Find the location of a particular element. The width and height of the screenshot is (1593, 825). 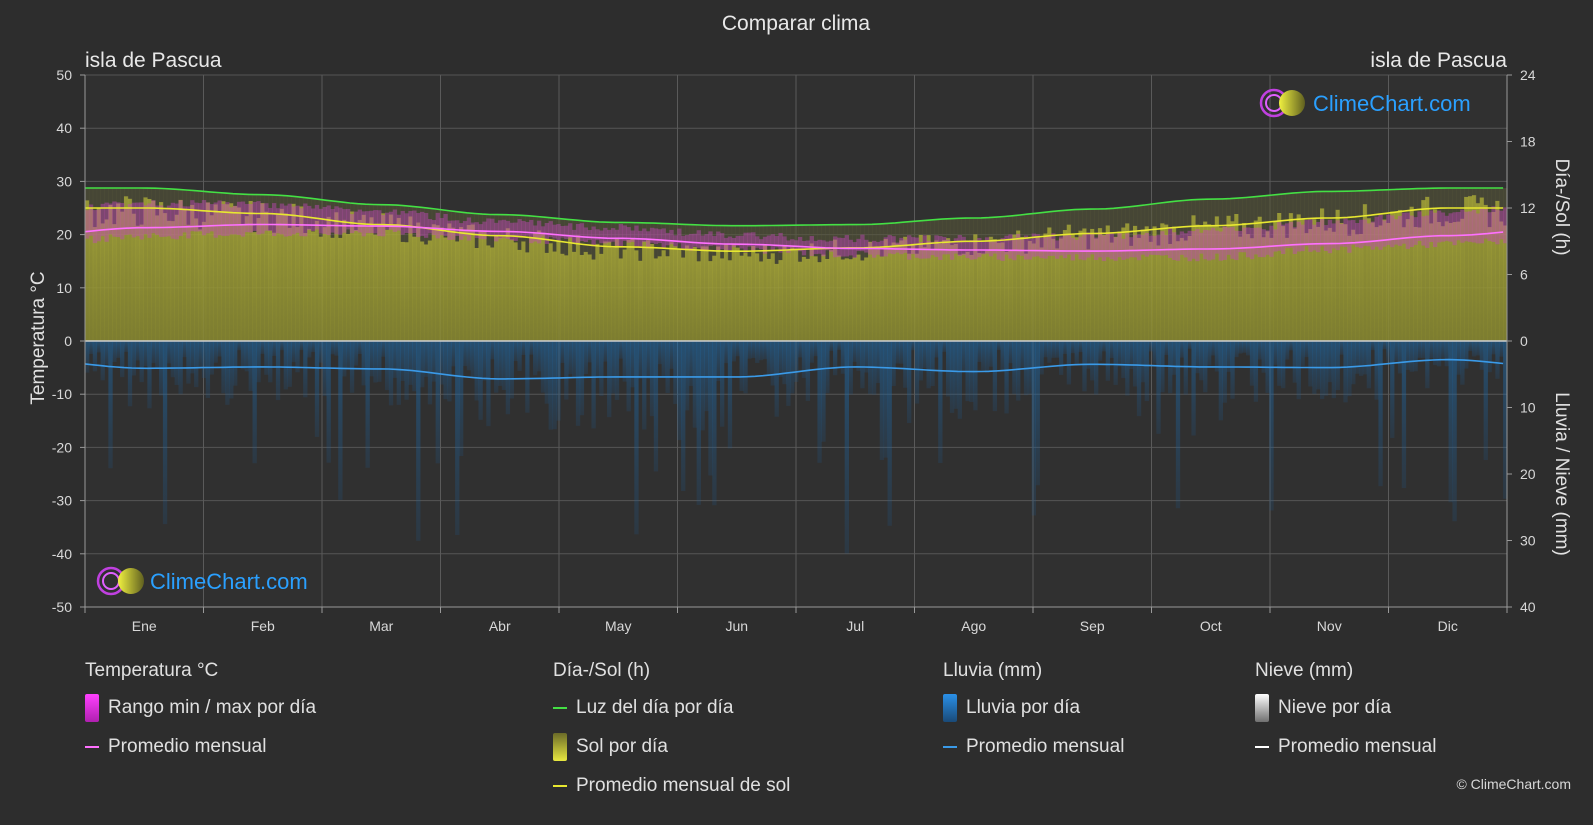

left-tick-label: 0 is located at coordinates (68, 341).